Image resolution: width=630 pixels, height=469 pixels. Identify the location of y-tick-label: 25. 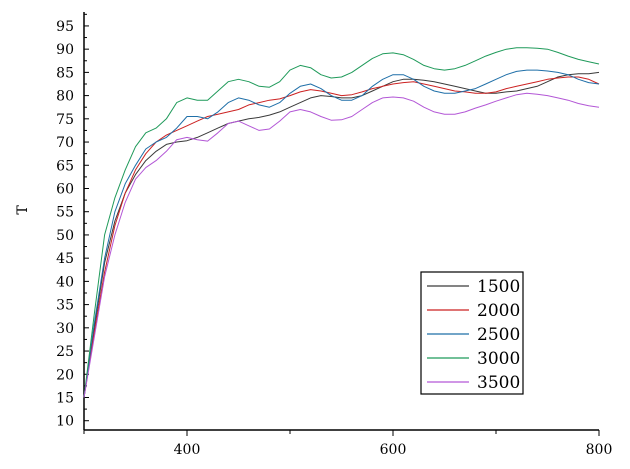
(65, 352).